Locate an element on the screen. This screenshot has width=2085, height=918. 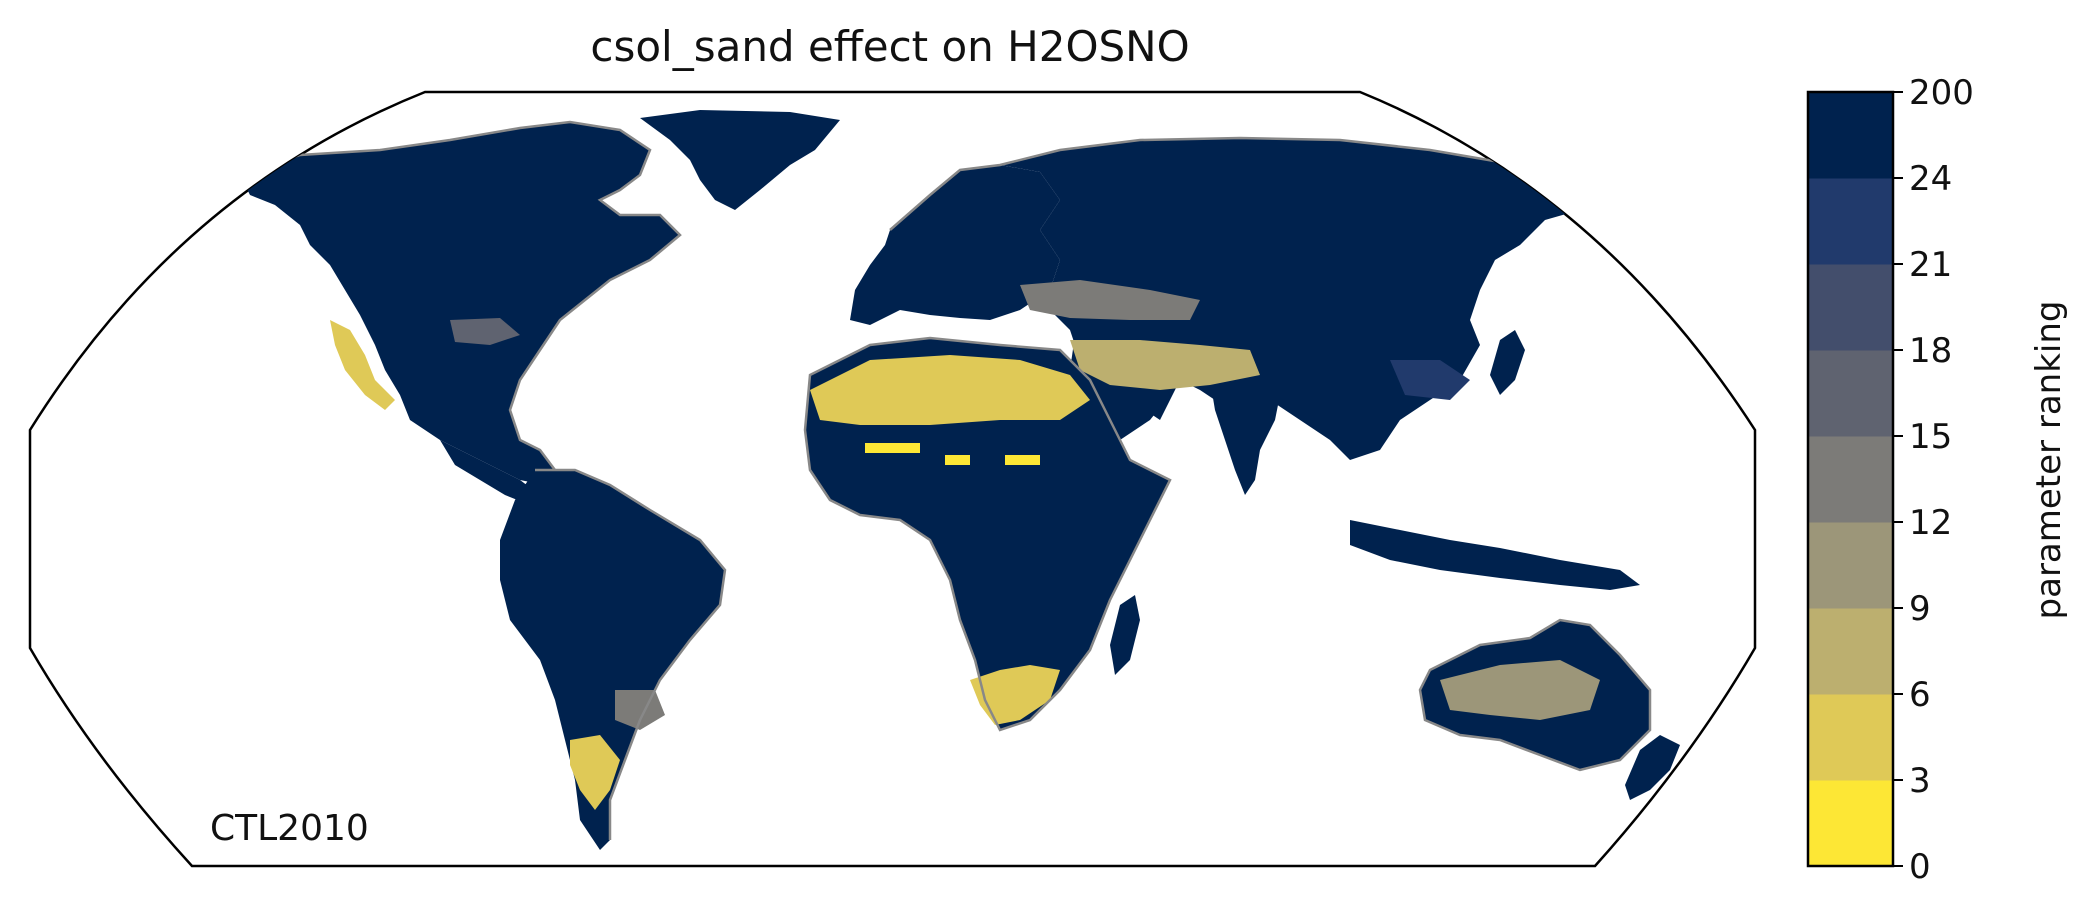
colorbar-tick-label: 6 is located at coordinates (1920, 695).